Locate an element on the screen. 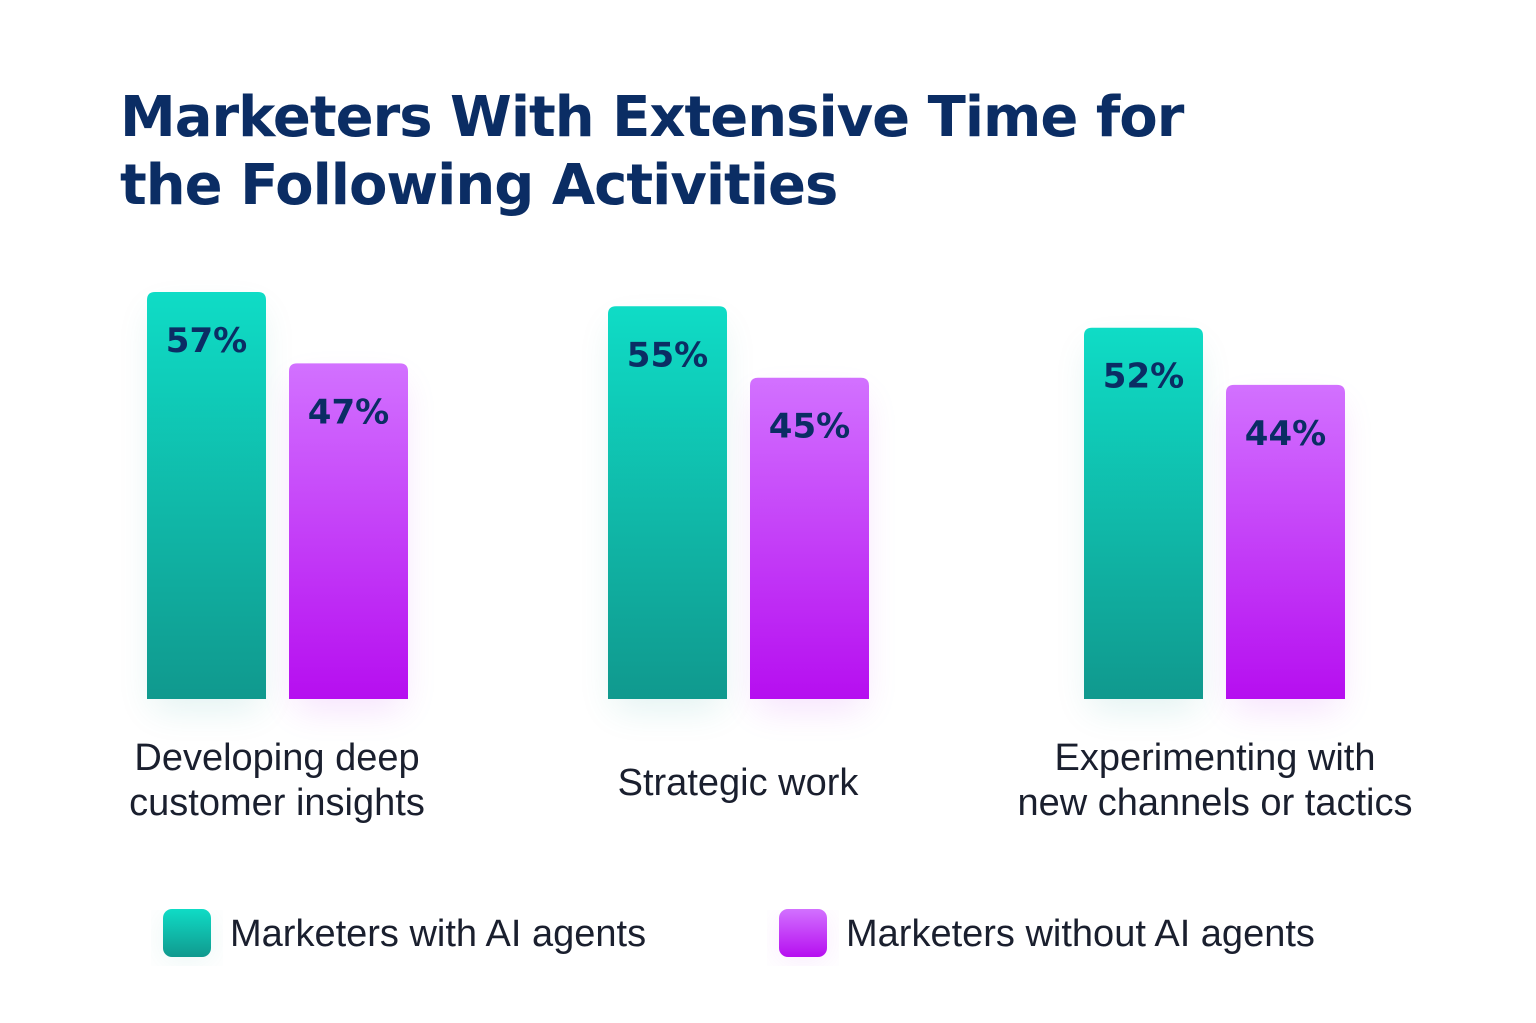 This screenshot has width=1536, height=1023. legend-label-with-ai: Marketers with AI agents is located at coordinates (438, 934).